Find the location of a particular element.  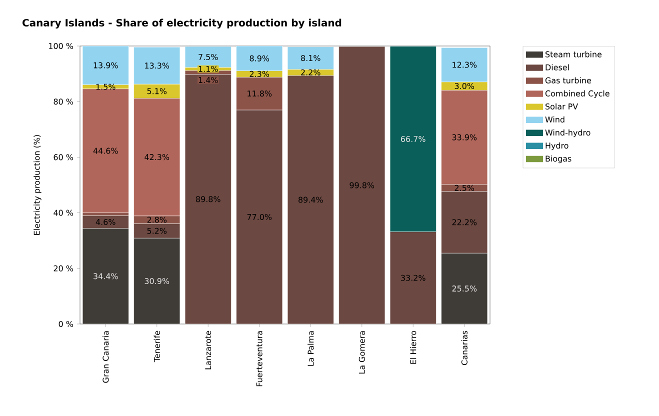

chart-title: Canary Islands - Share of electricity production by island is located at coordinates (182, 23).